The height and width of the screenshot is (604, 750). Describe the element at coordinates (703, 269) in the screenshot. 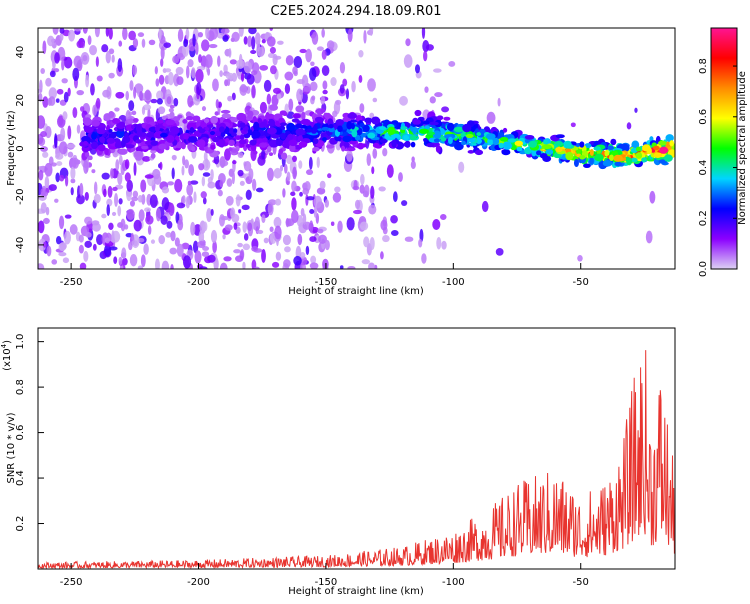

I see `colorbar-tick-label: 0.0` at that location.